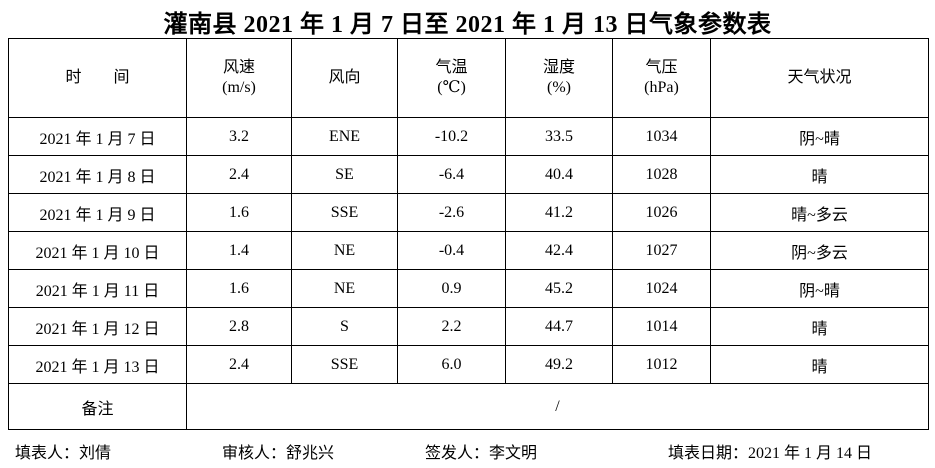 The image size is (935, 468). I want to click on table-row: 2021 年 1 月 11 日 1.6 NE 0.9 45.2 1024 阴~晴, so click(468, 288).